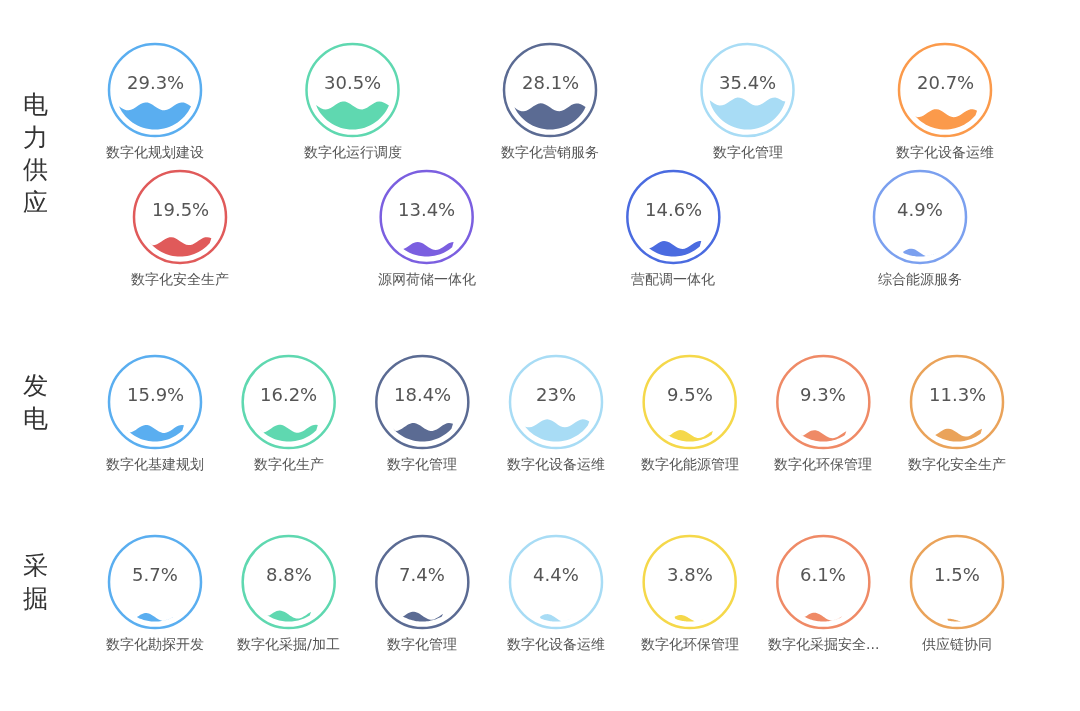  What do you see at coordinates (35, 402) in the screenshot?
I see `text: 发电` at bounding box center [35, 402].